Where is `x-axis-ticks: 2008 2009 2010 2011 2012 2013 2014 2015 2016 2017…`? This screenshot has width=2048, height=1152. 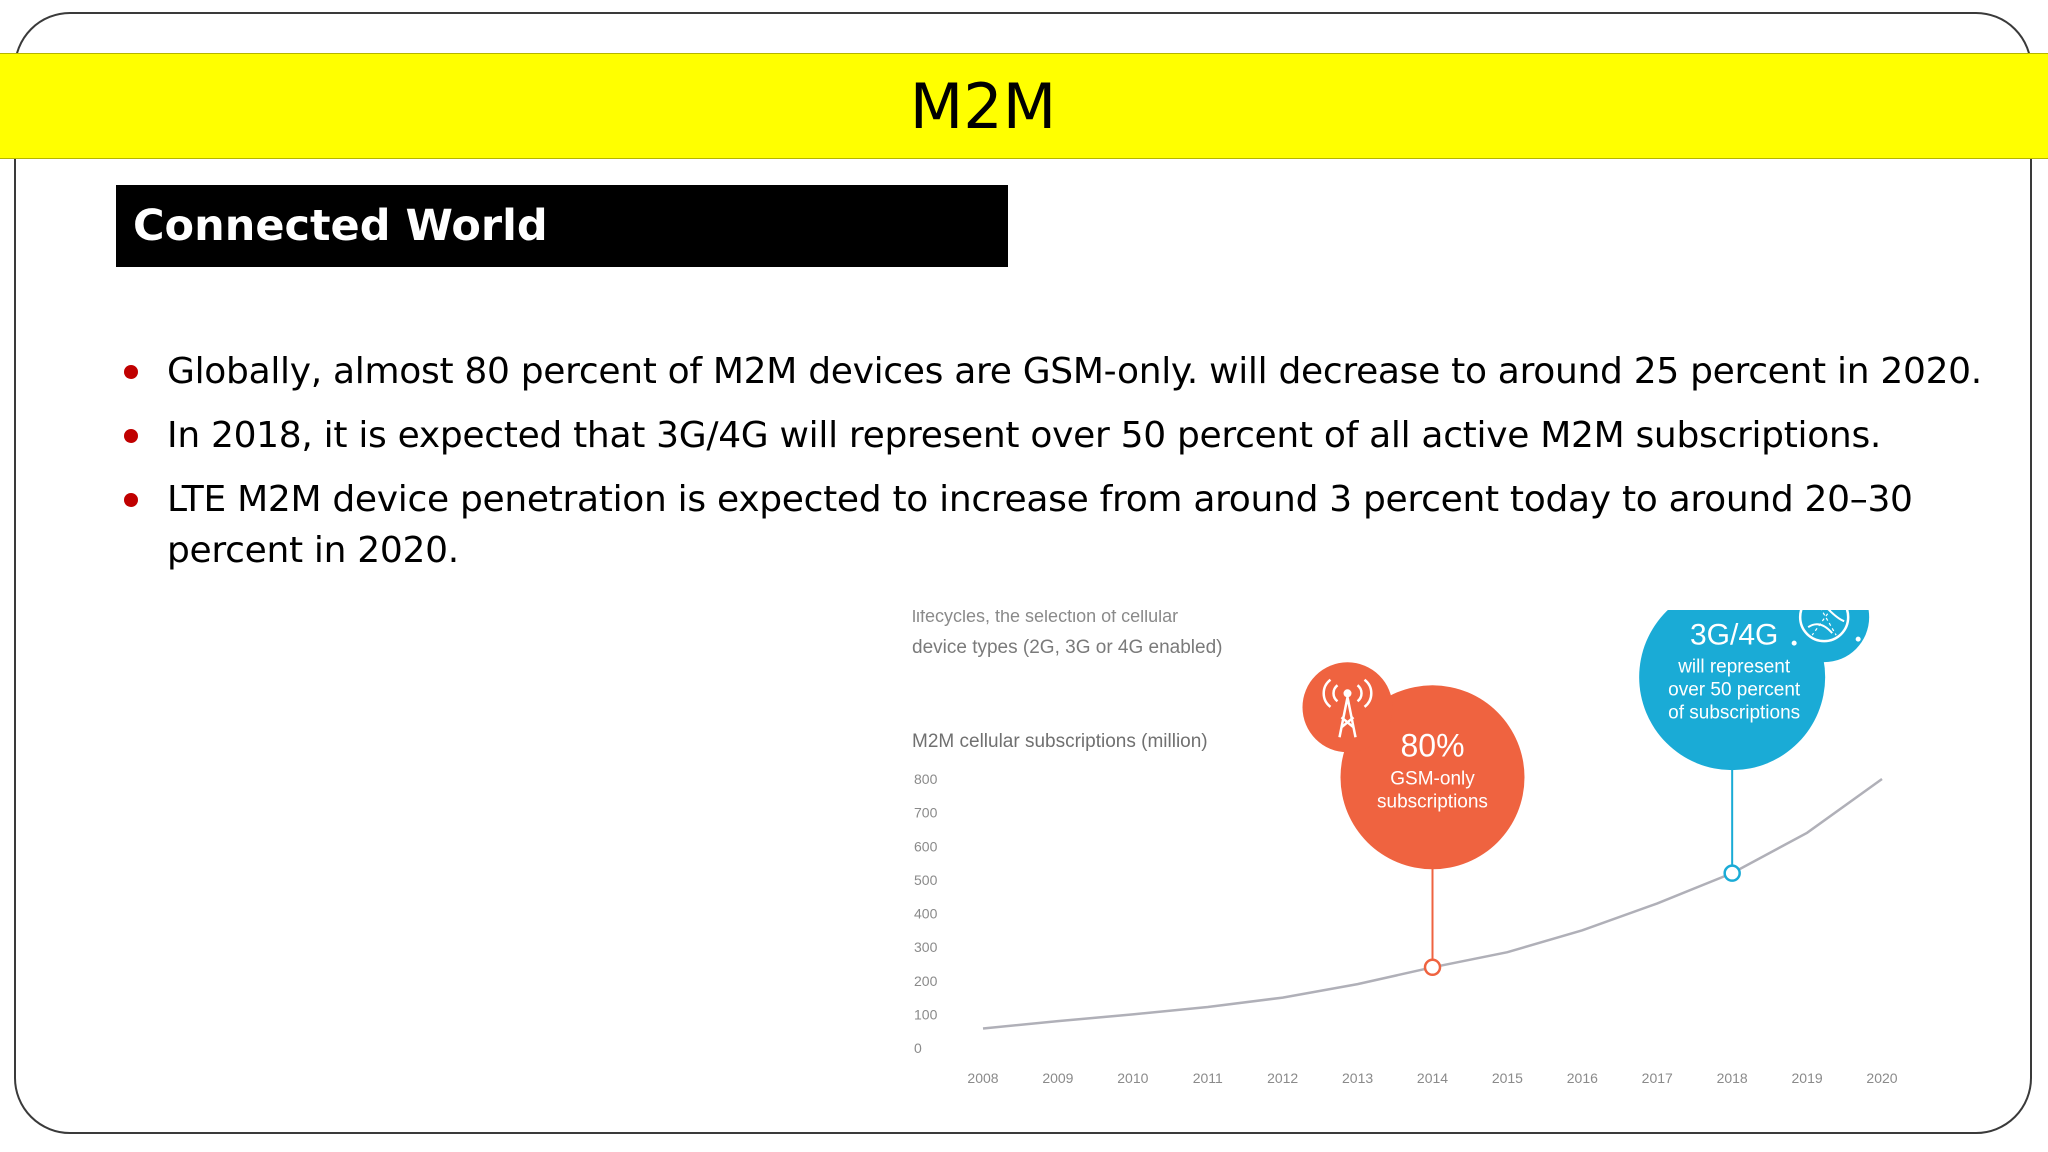 x-axis-ticks: 2008 2009 2010 2011 2012 2013 2014 2015 2016 2017… is located at coordinates (1432, 1078).